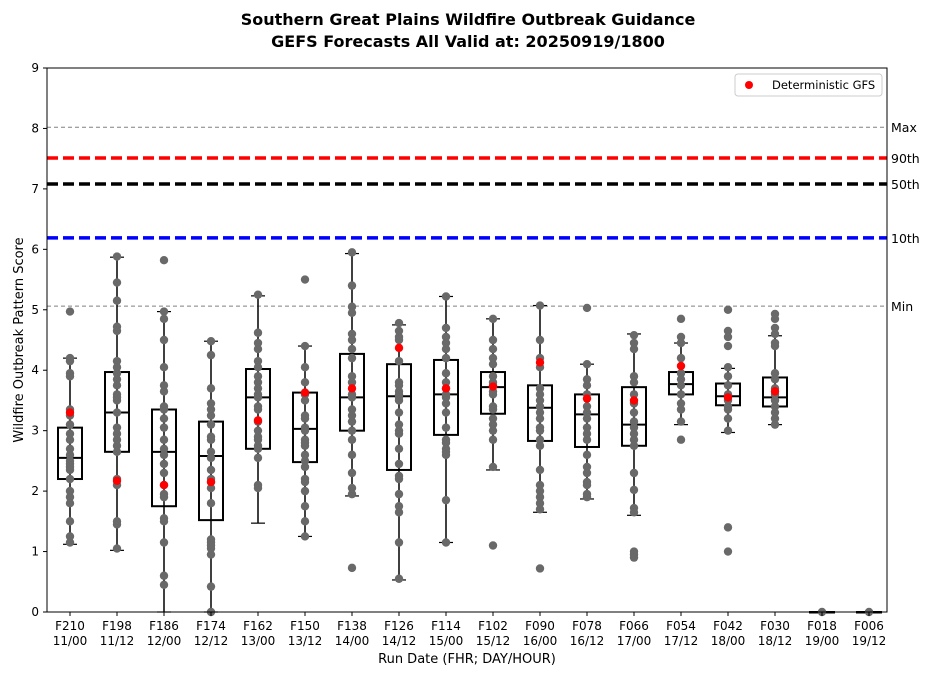  I want to click on box-group-f042, so click(728, 430).